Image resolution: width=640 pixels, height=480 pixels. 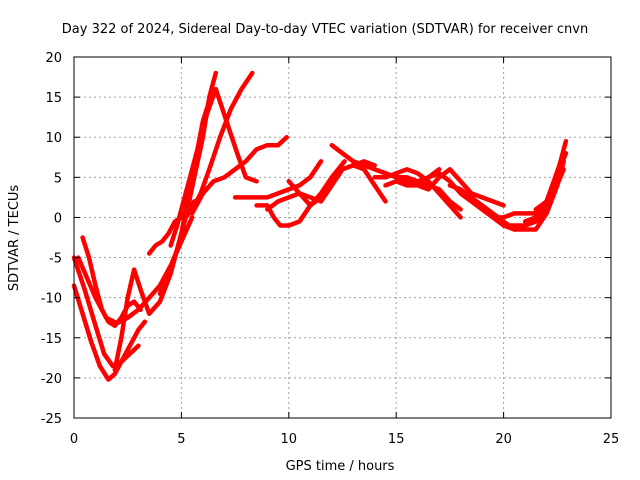 What do you see at coordinates (340, 466) in the screenshot?
I see `x-axis-label: GPS time / hours` at bounding box center [340, 466].